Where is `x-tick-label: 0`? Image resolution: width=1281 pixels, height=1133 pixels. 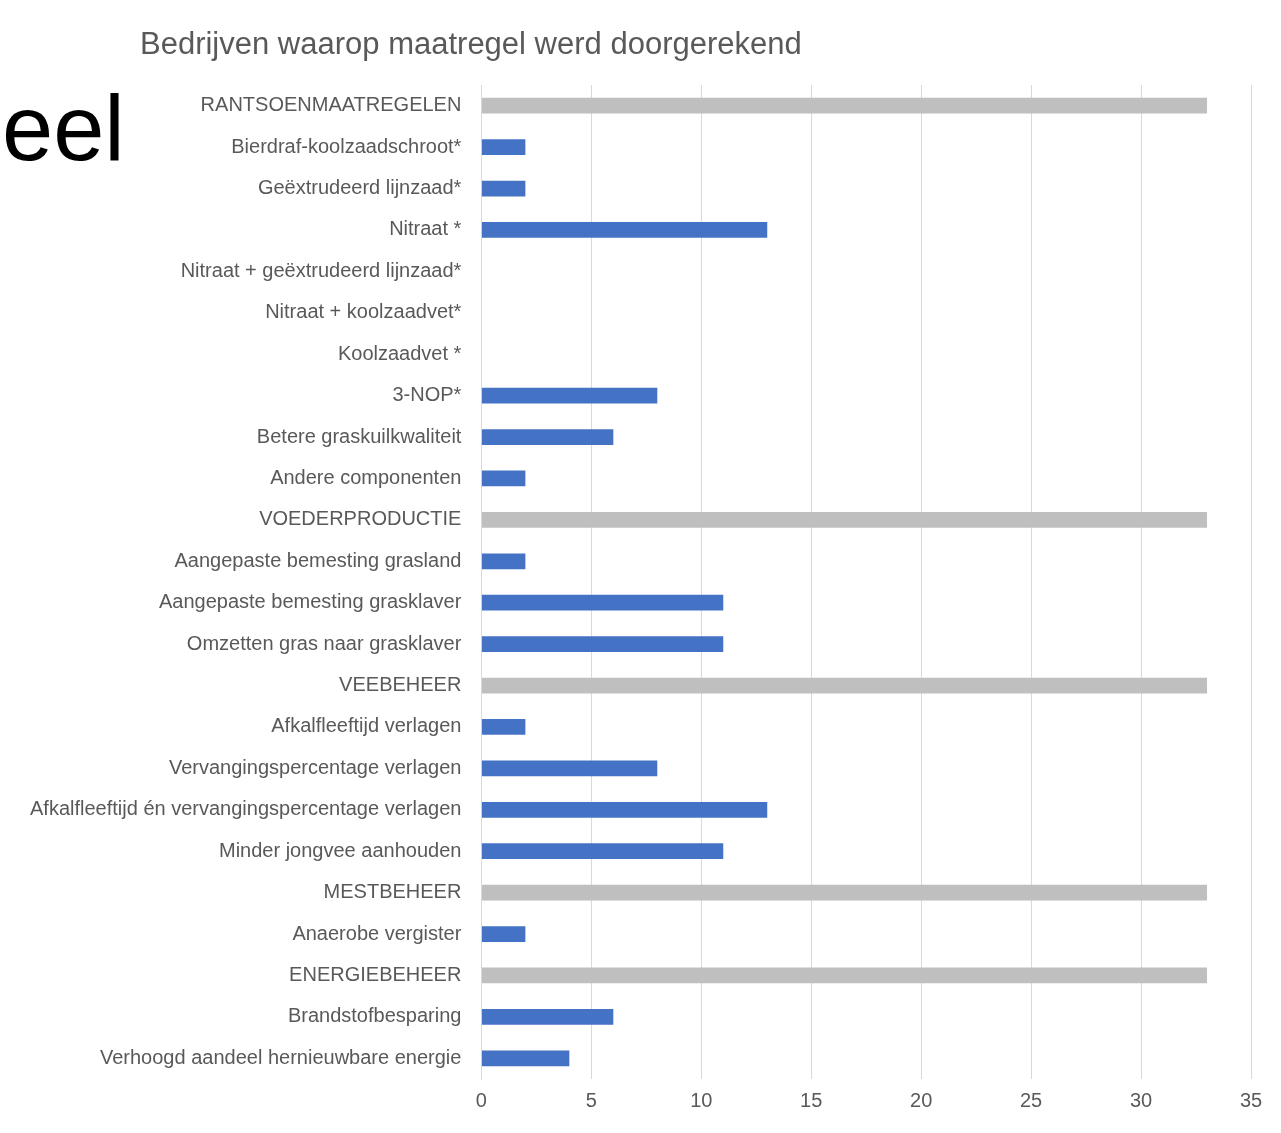 x-tick-label: 0 is located at coordinates (481, 1099).